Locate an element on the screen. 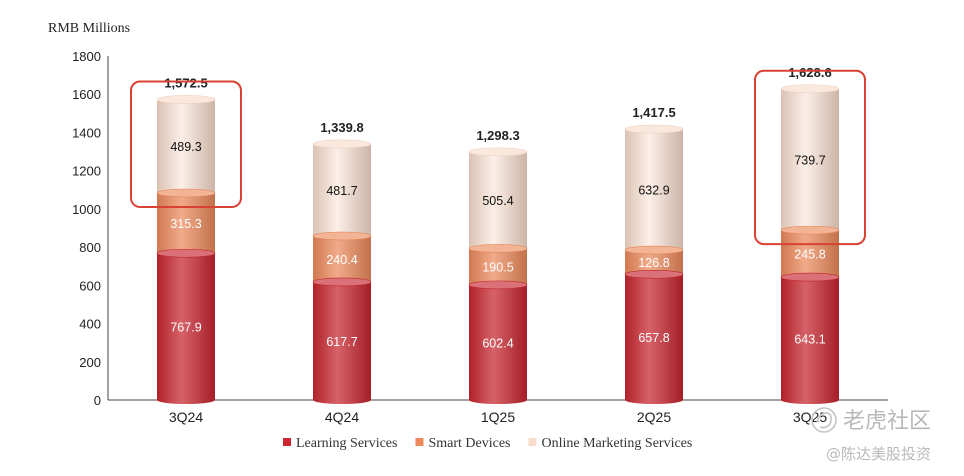 The width and height of the screenshot is (964, 476). y-tick-label: 0 is located at coordinates (97, 400).